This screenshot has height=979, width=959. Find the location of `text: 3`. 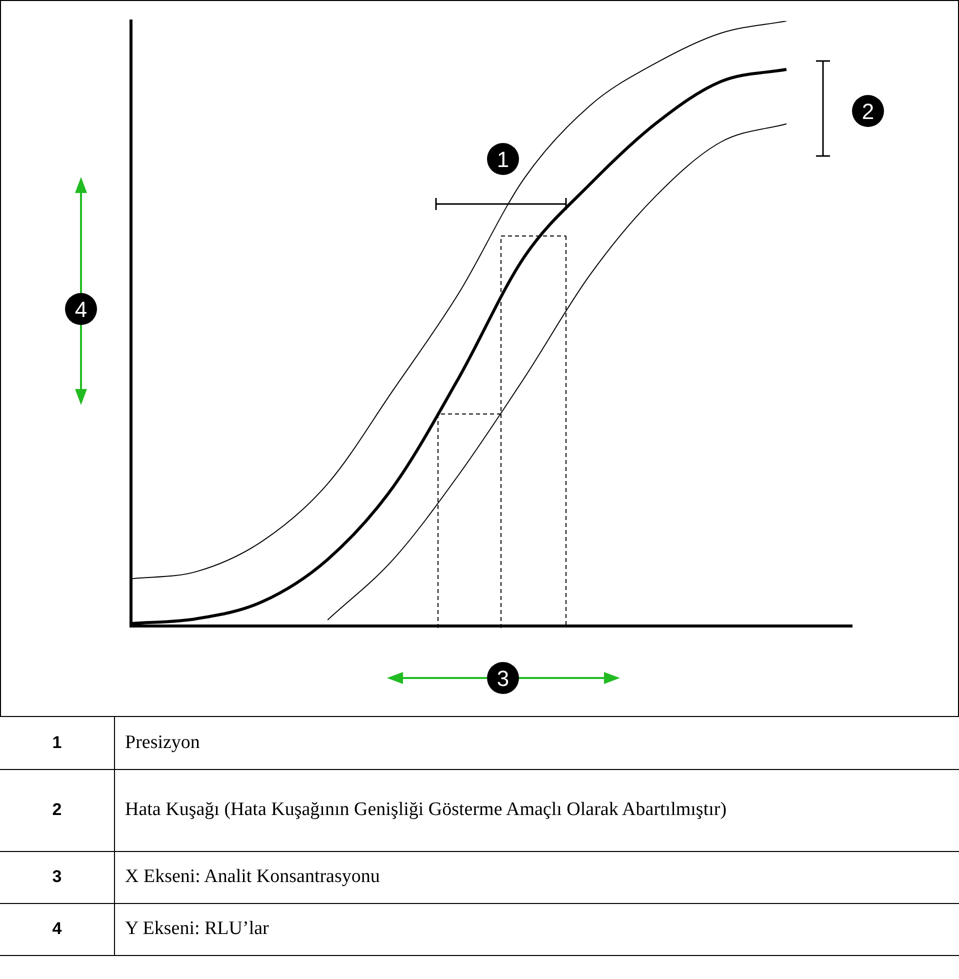

text: 3 is located at coordinates (57, 876).